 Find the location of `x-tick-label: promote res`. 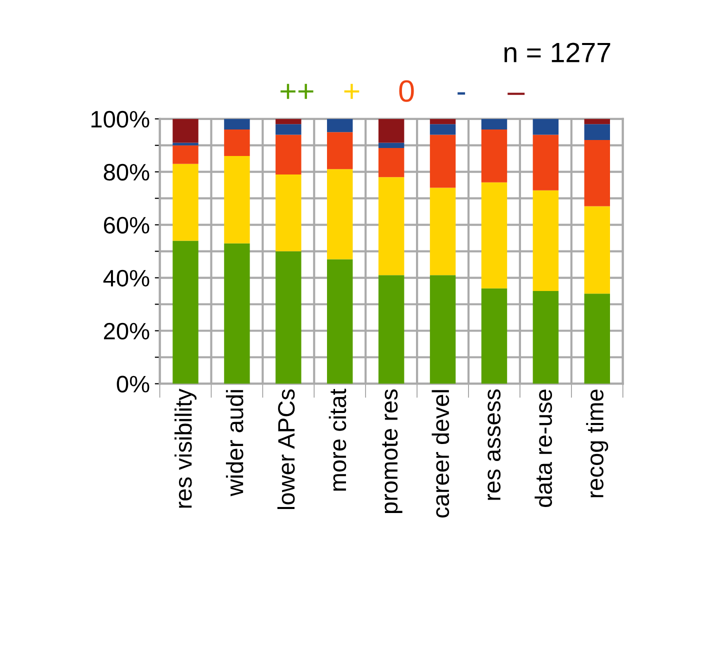

x-tick-label: promote res is located at coordinates (392, 451).